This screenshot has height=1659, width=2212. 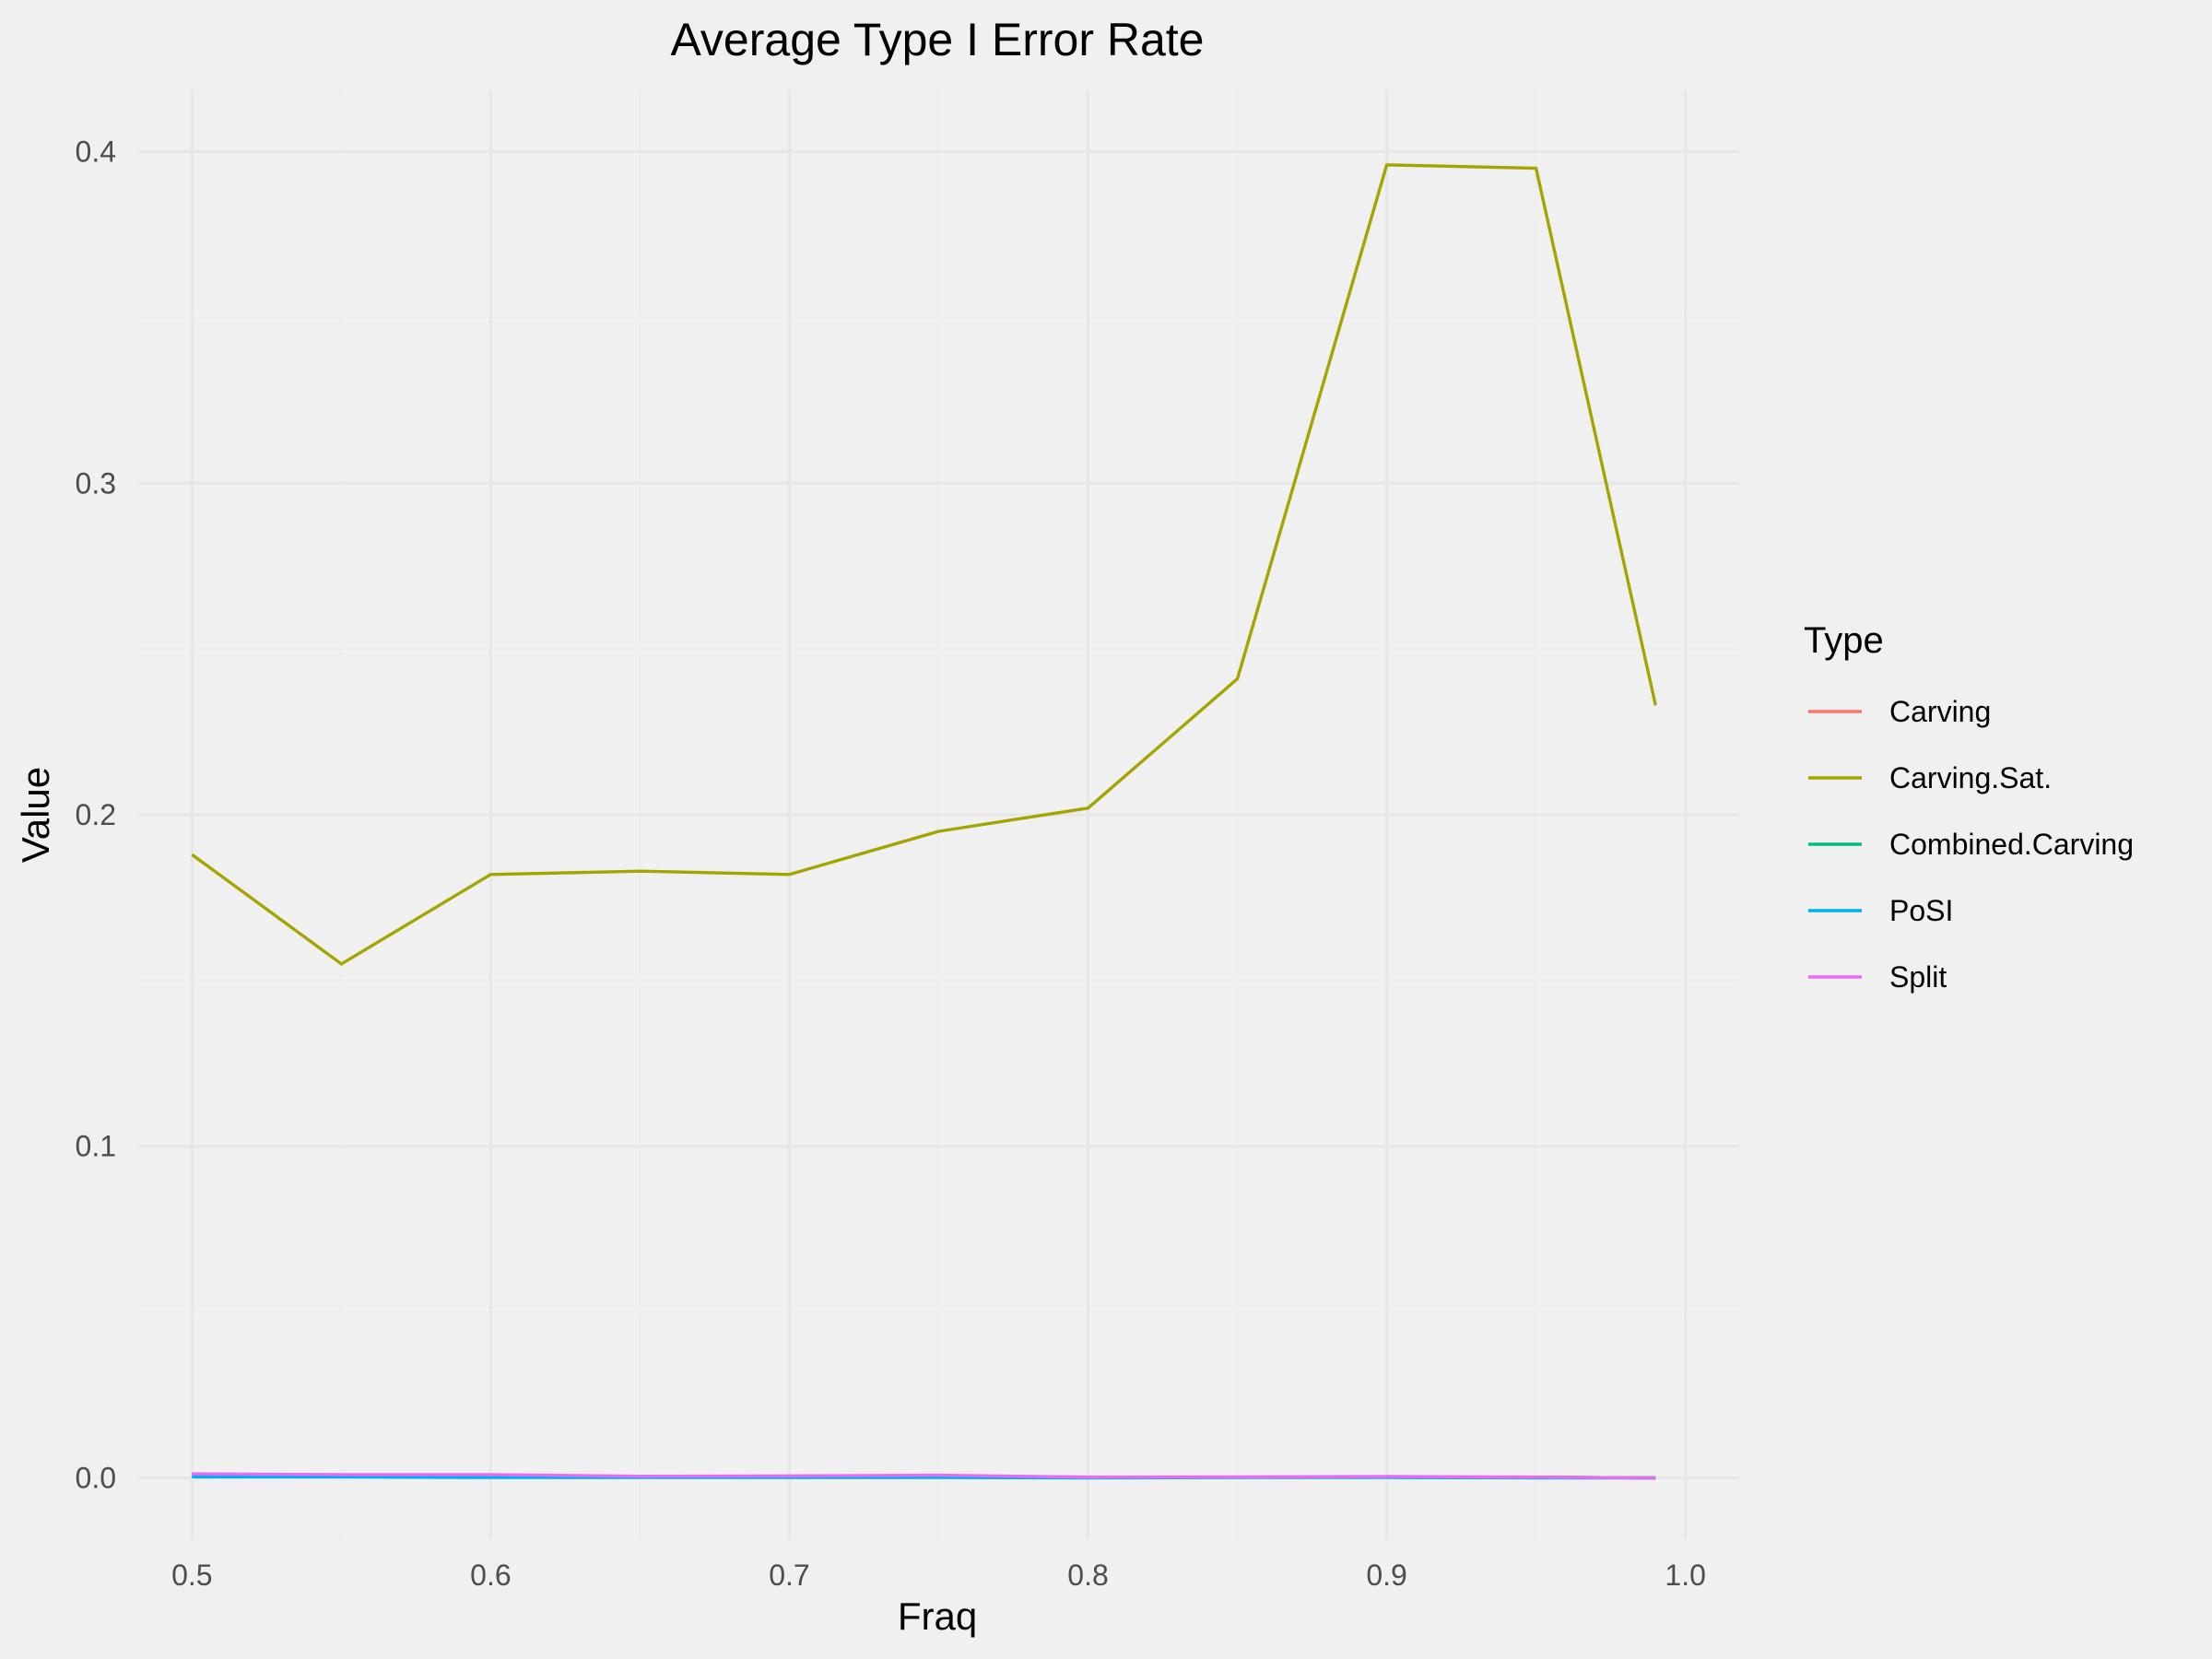 I want to click on chart-title: Average Type I Error Rate, so click(x=937, y=39).